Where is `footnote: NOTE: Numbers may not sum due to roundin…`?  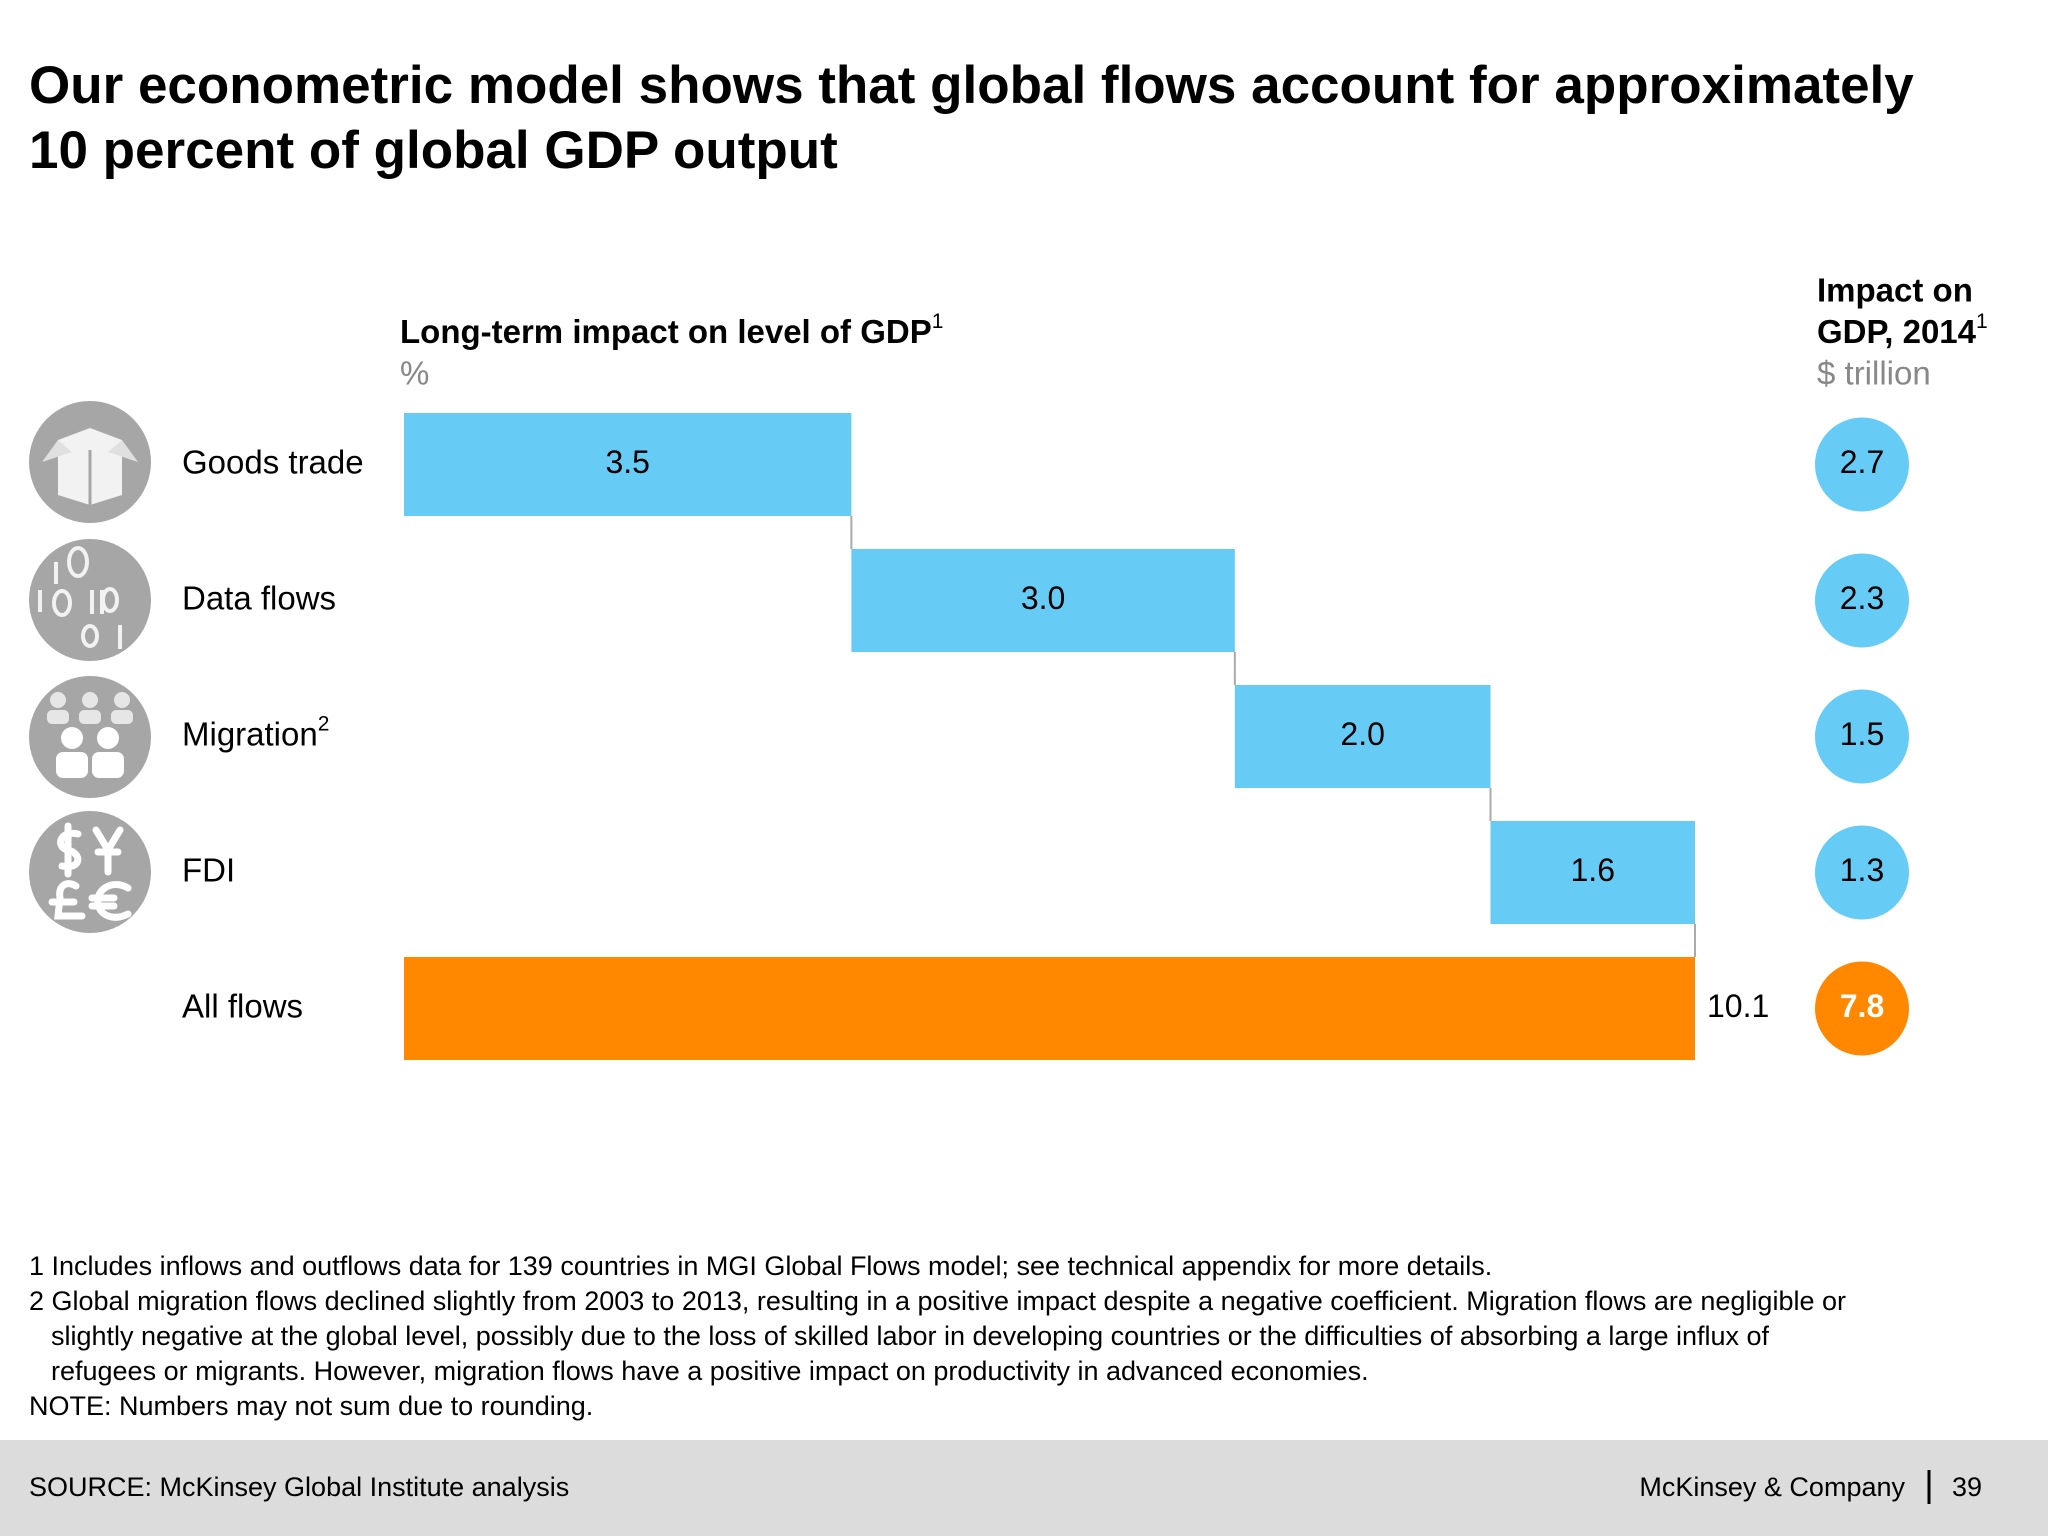 footnote: NOTE: Numbers may not sum due to roundin… is located at coordinates (311, 1406).